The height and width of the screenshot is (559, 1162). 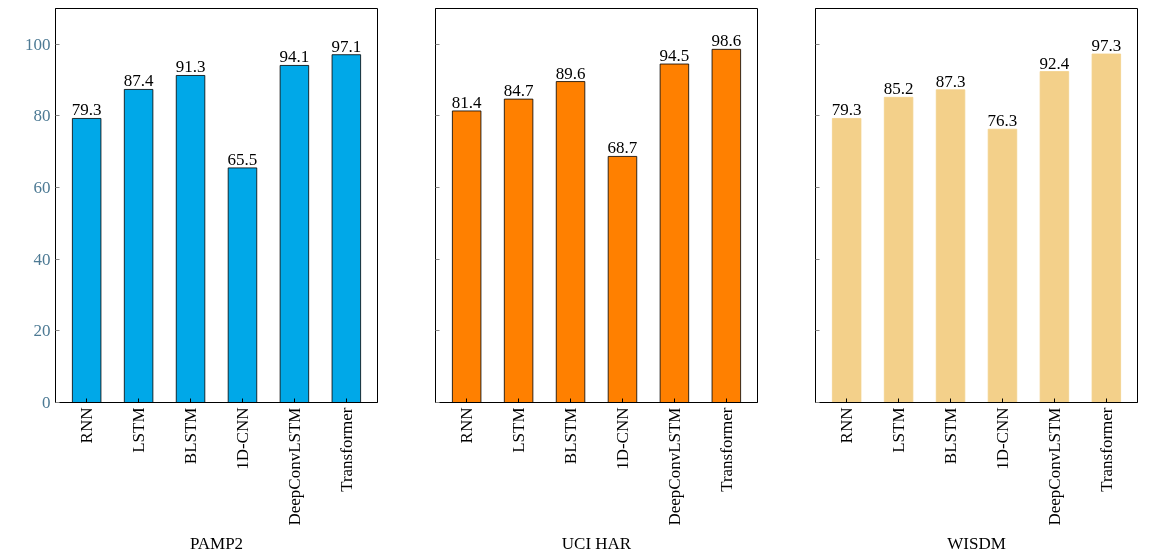 What do you see at coordinates (674, 56) in the screenshot?
I see `data-label: 94.5` at bounding box center [674, 56].